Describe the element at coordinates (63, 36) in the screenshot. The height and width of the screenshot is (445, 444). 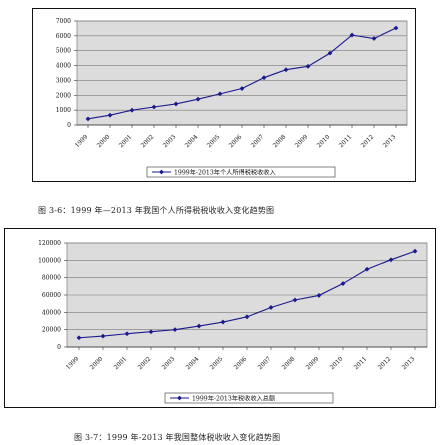
I see `y-tick-label: 6000` at that location.